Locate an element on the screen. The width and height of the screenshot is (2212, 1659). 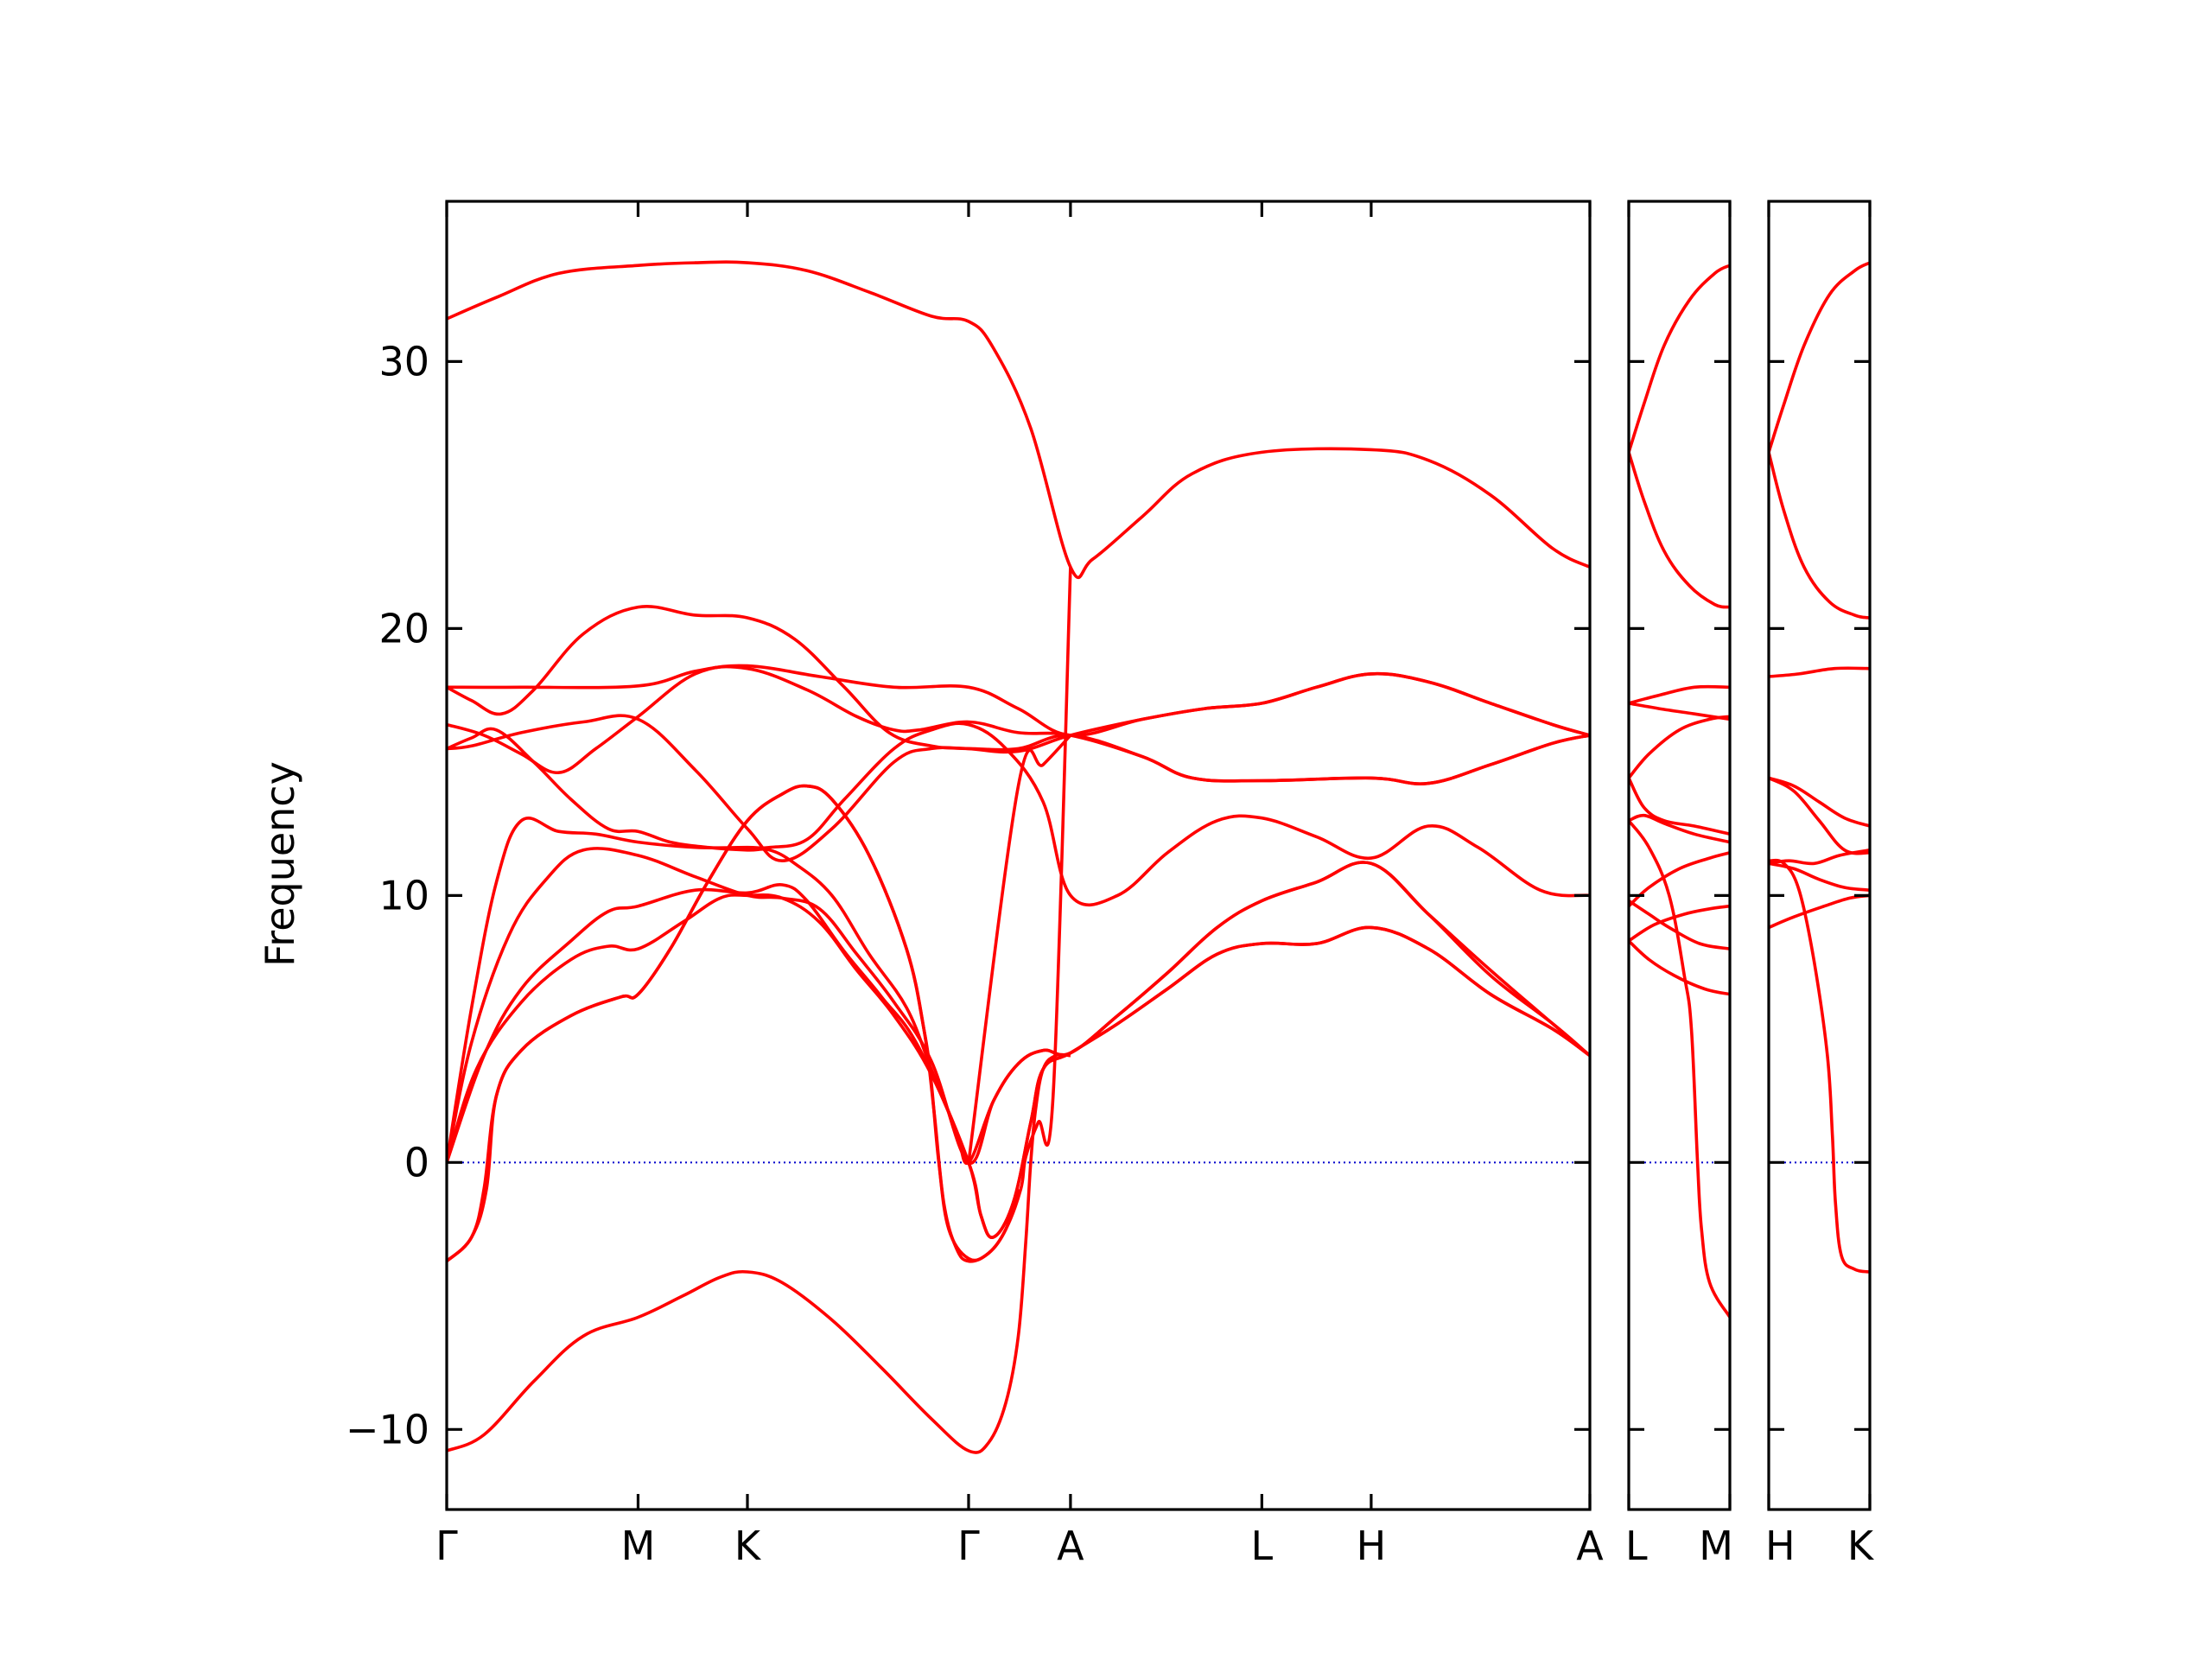
y-tick-label: −10 is located at coordinates (387, 1429).